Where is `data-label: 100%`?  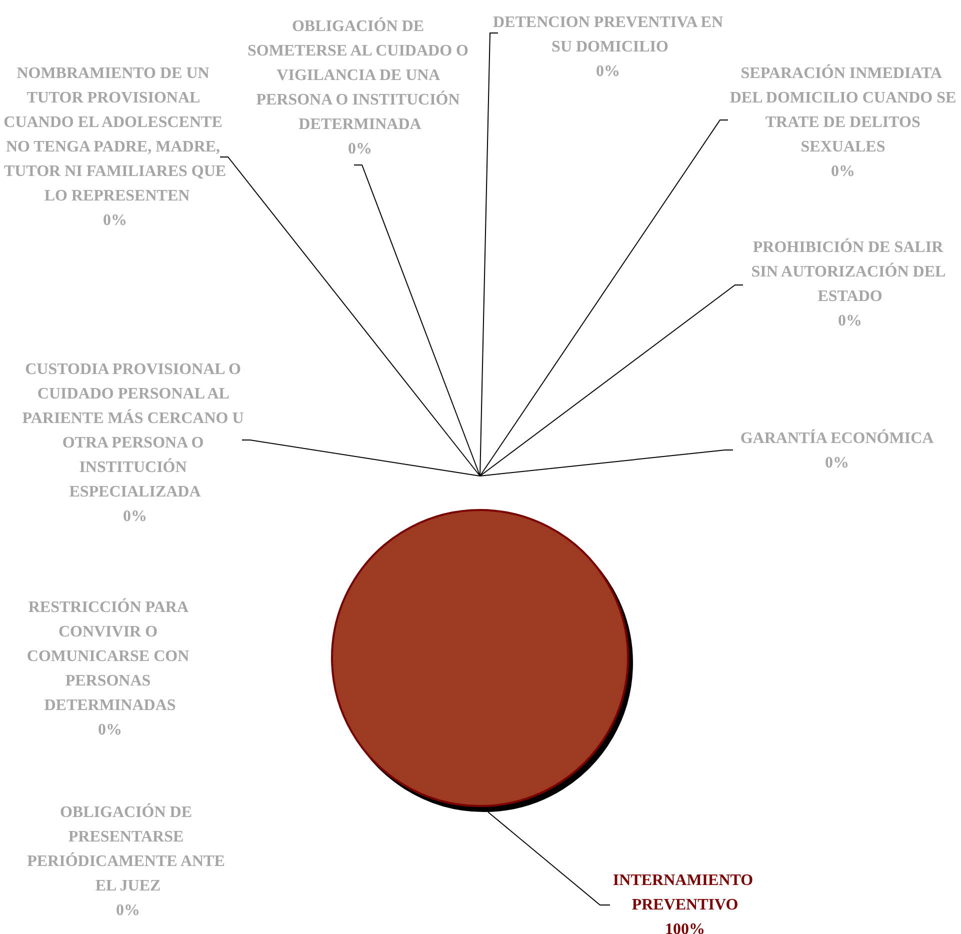 data-label: 100% is located at coordinates (685, 927).